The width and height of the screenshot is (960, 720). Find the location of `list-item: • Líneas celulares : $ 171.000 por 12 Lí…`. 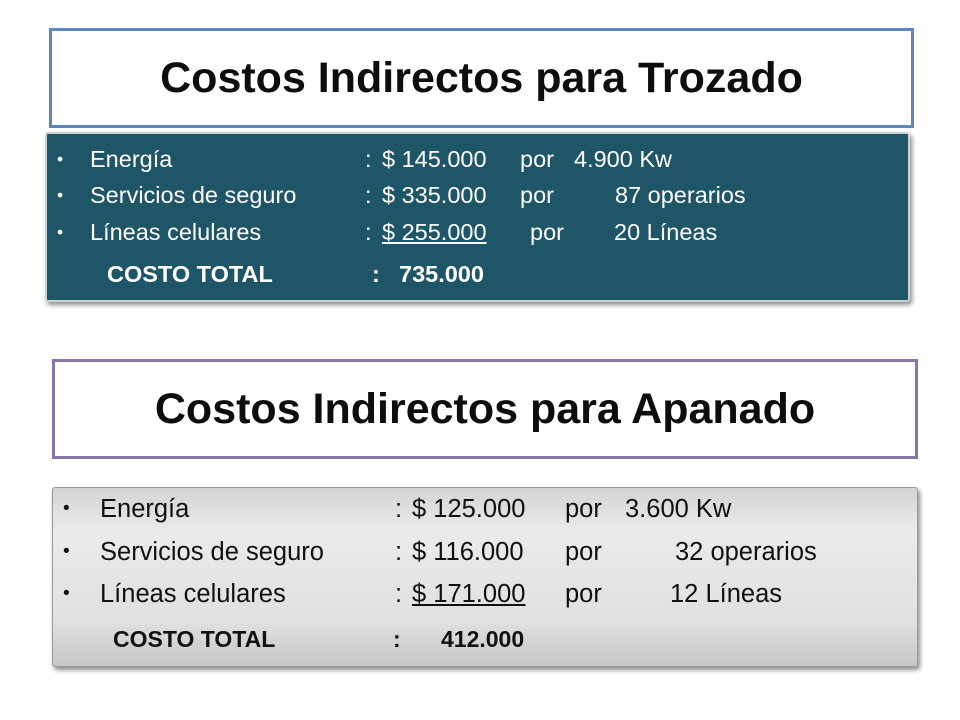

list-item: • Líneas celulares : $ 171.000 por 12 Lí… is located at coordinates (485, 594).